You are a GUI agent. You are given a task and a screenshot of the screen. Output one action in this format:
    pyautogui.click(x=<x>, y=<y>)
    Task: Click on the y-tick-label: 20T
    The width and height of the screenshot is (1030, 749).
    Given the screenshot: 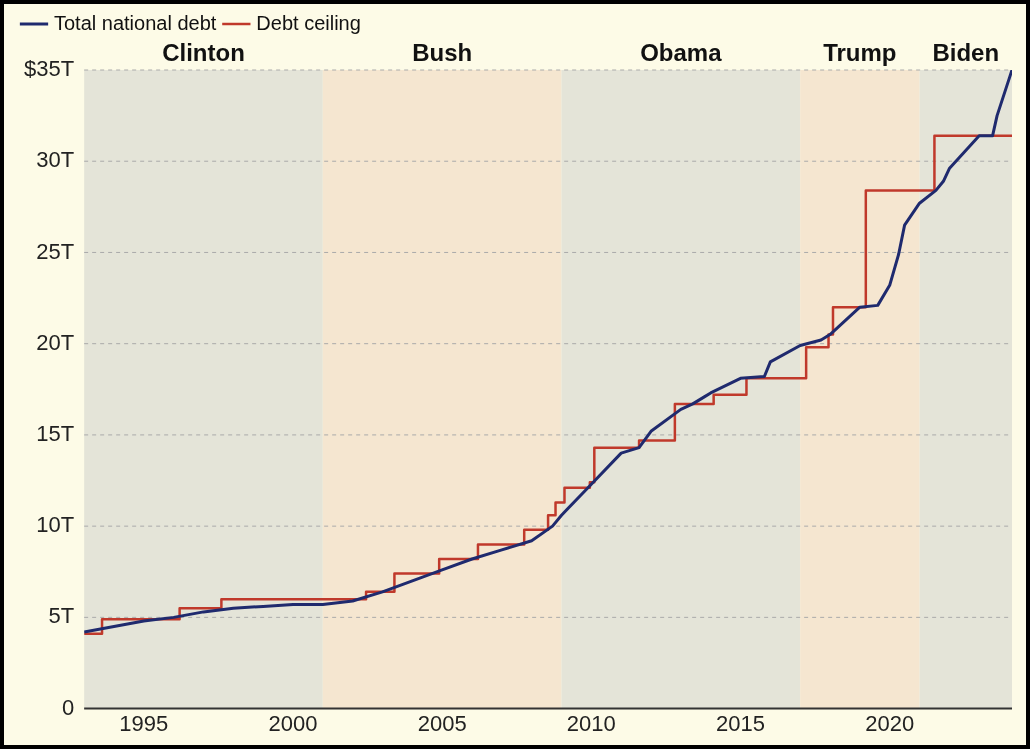 What is the action you would take?
    pyautogui.click(x=55, y=342)
    